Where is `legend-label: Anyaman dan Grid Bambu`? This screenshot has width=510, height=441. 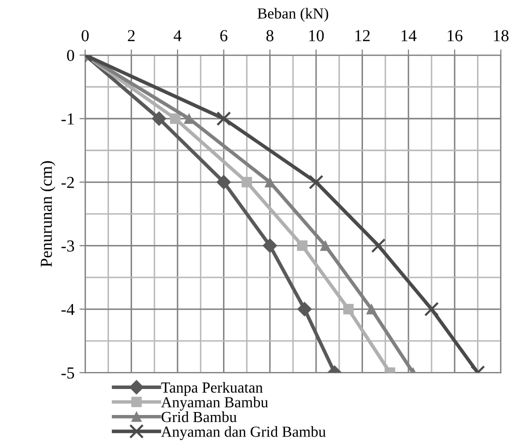
legend-label: Anyaman dan Grid Bambu is located at coordinates (243, 433).